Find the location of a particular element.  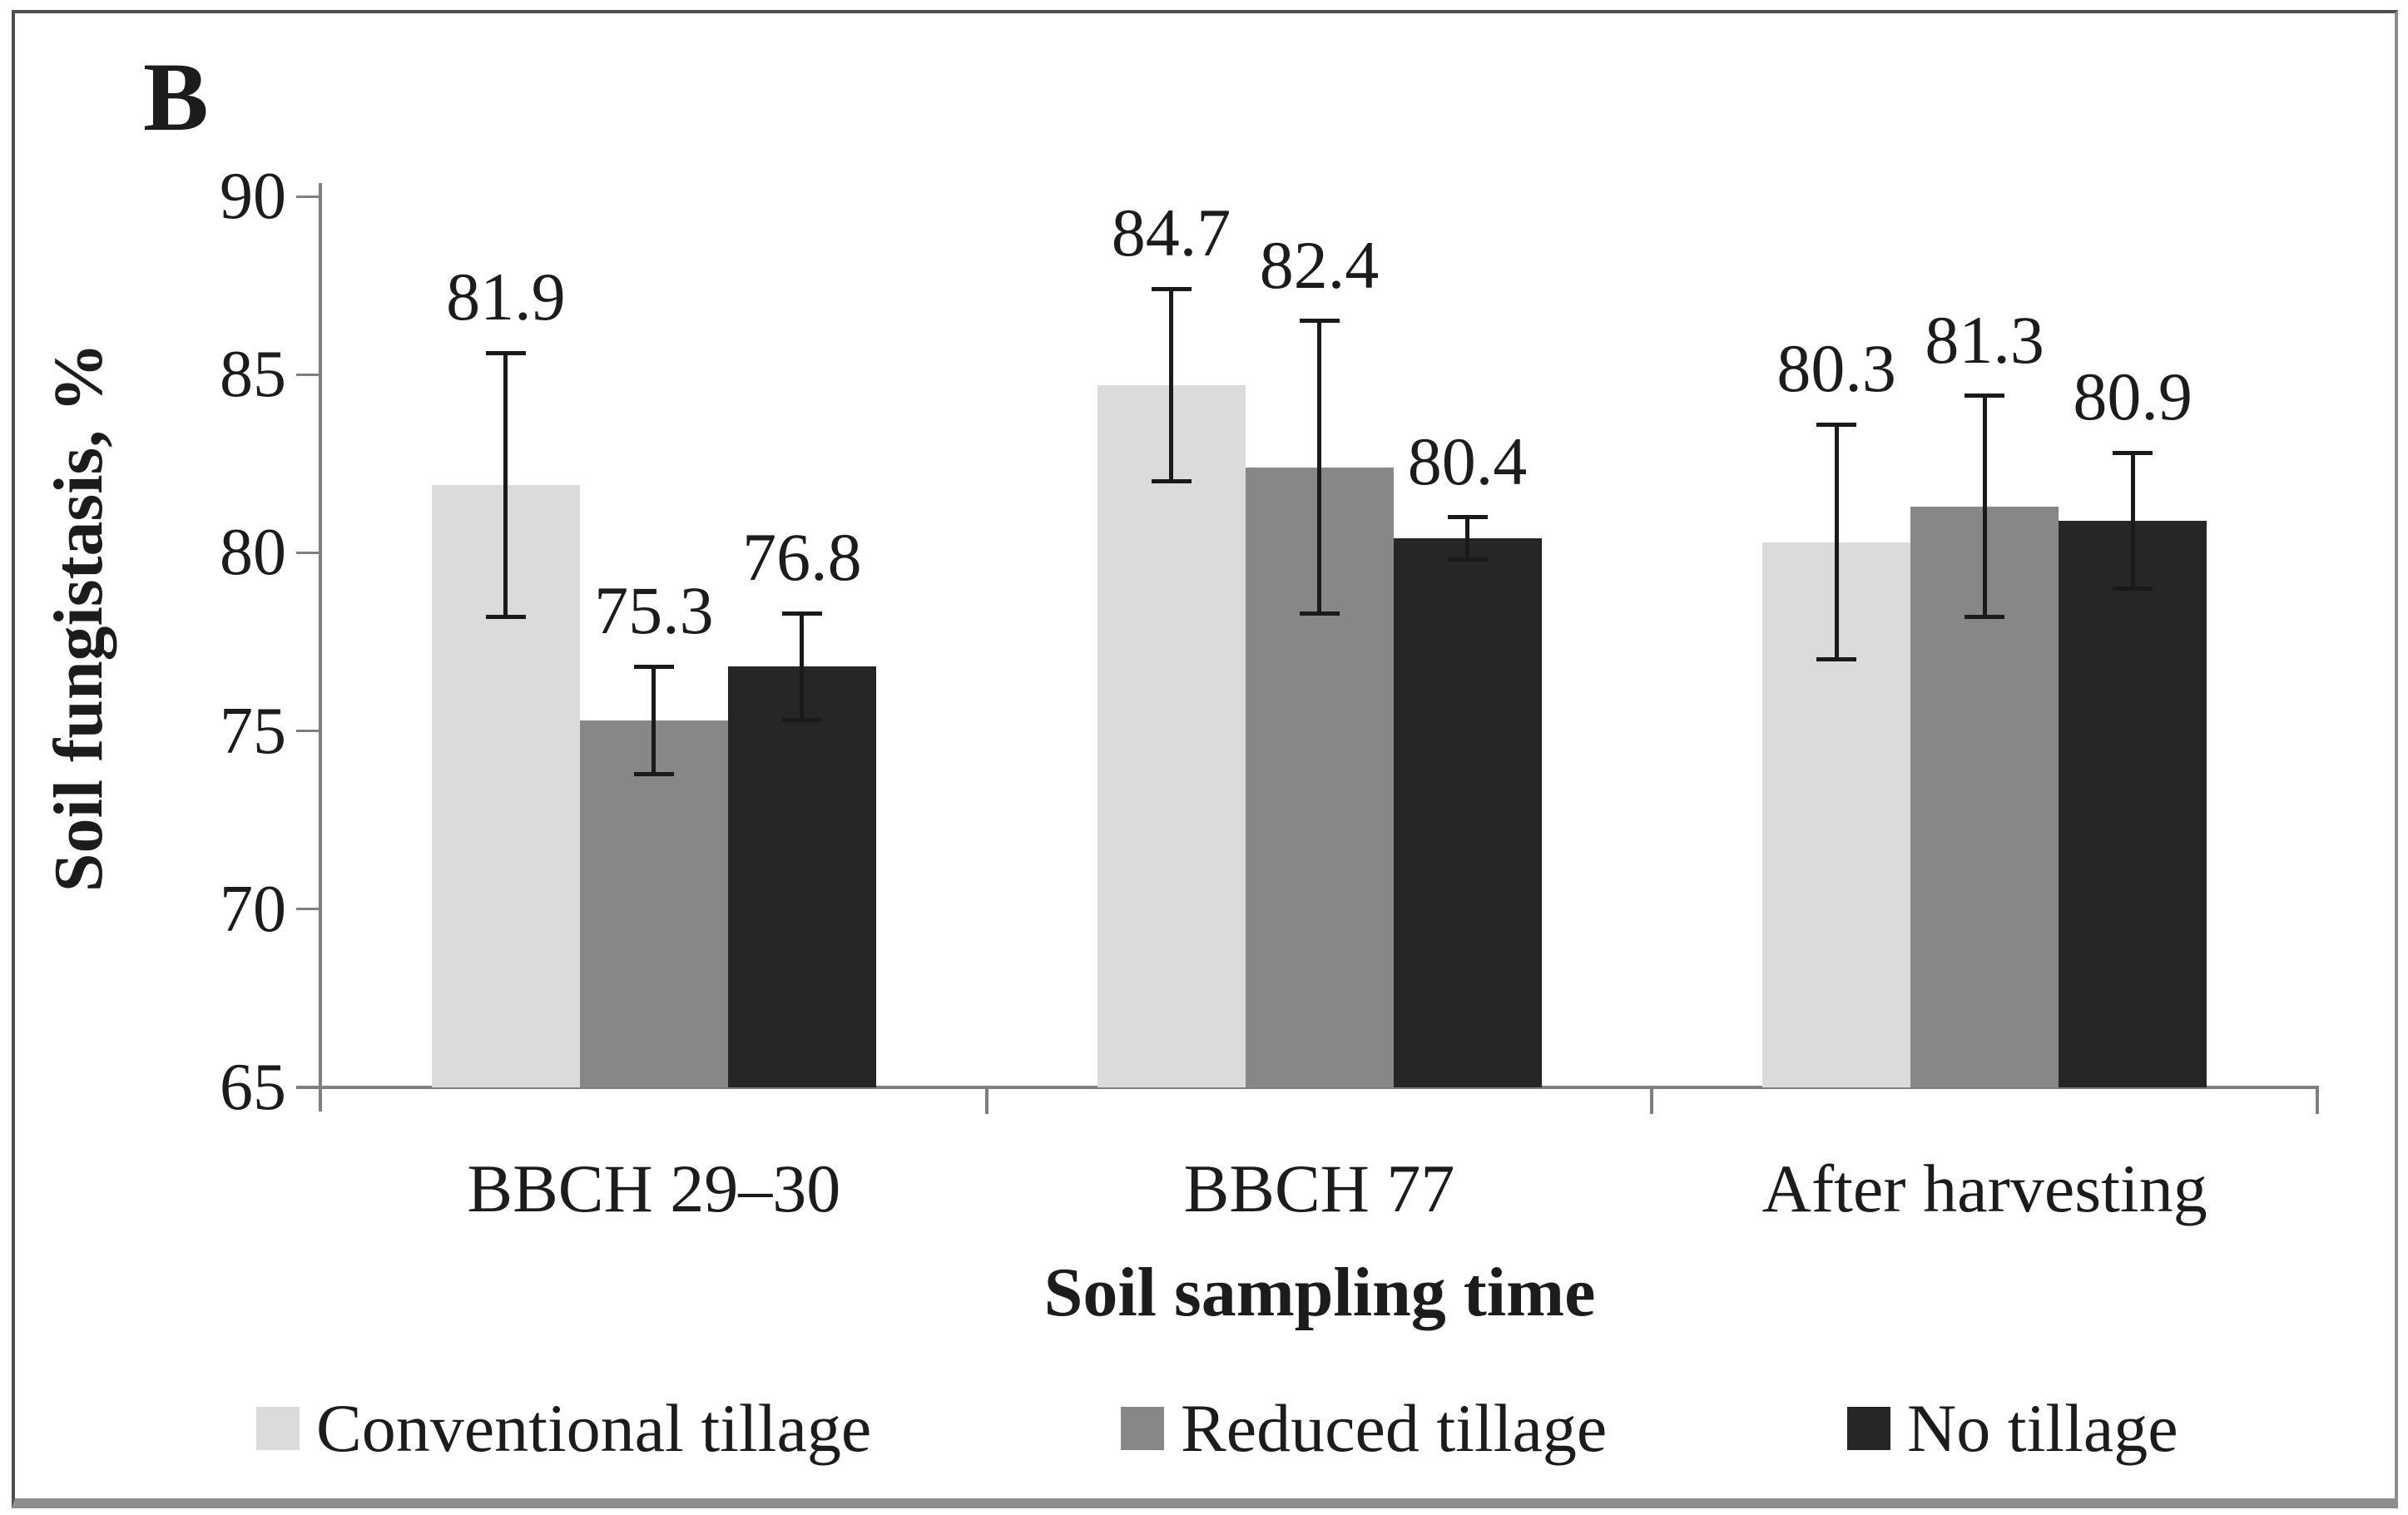

legend-label: Reduced tillage is located at coordinates (1395, 1428).